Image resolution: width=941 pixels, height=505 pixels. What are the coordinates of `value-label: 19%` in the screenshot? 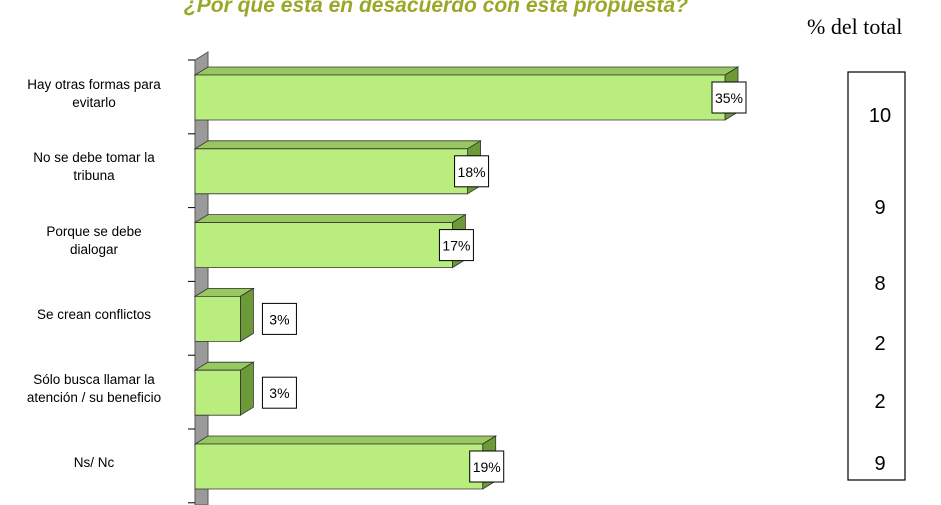 It's located at (487, 467).